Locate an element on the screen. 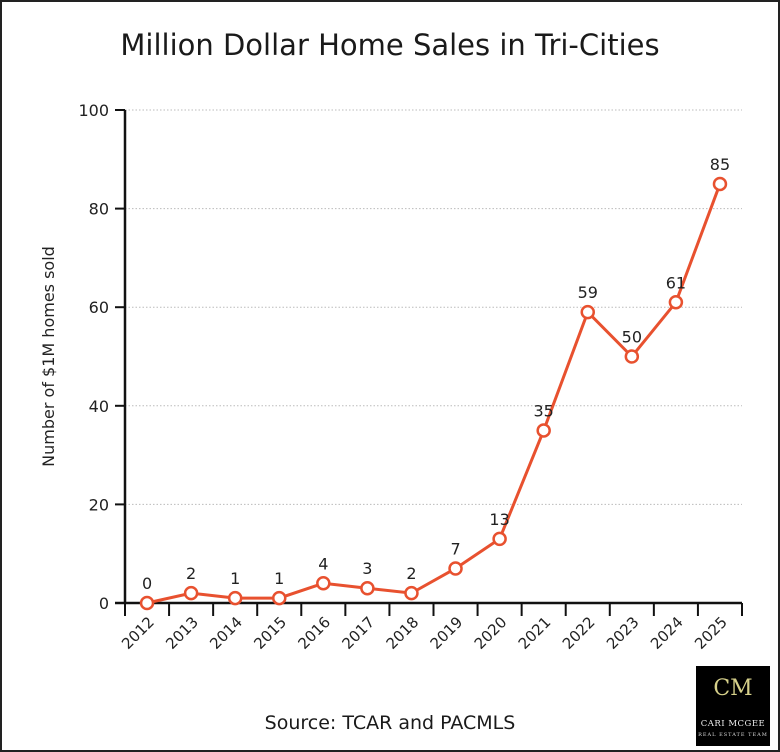  data-label: 4 is located at coordinates (323, 563).